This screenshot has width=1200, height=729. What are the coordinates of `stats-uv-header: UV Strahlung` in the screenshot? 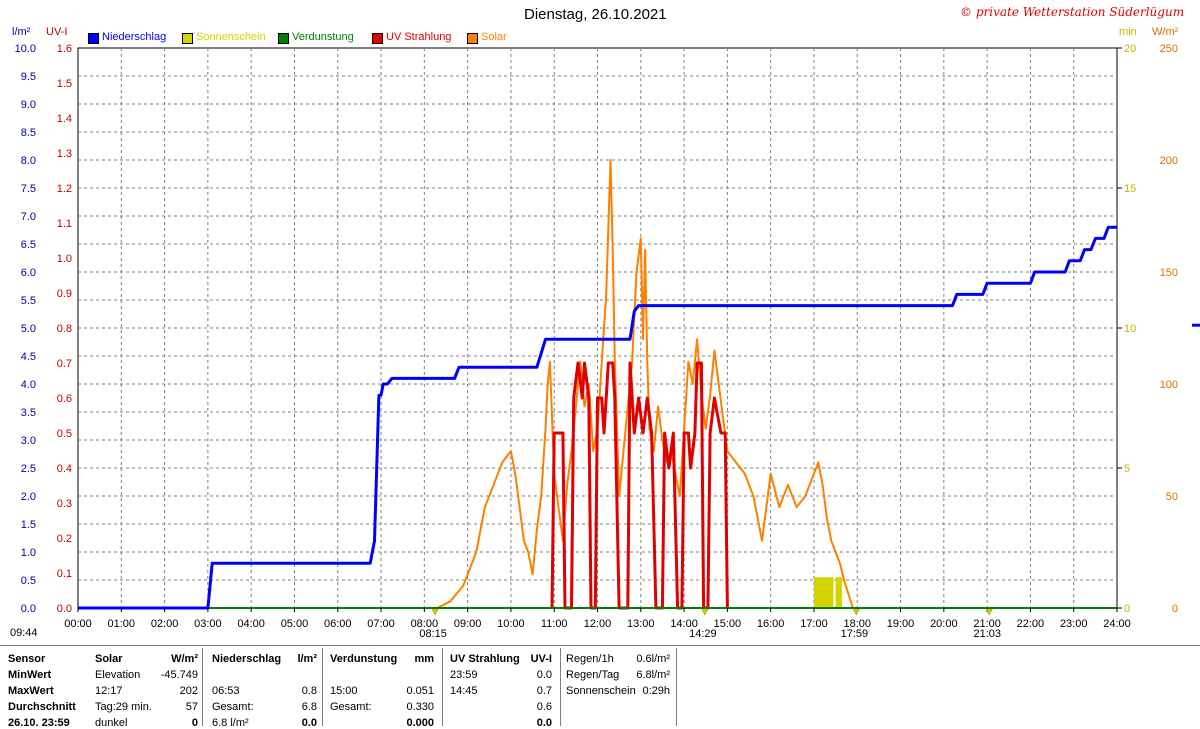 It's located at (485, 659).